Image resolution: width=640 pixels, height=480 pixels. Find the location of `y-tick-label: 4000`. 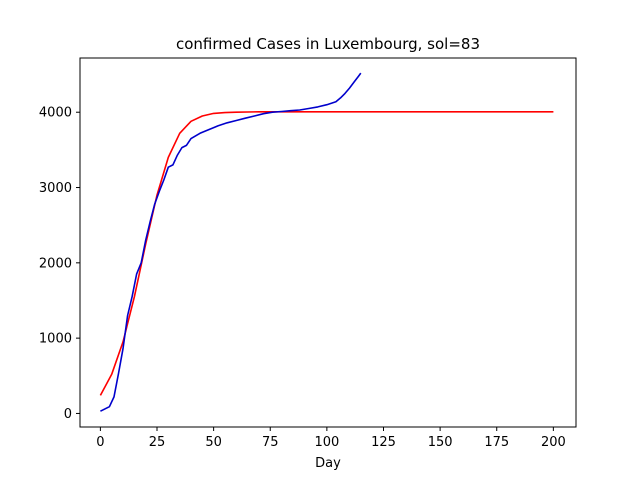

y-tick-label: 4000 is located at coordinates (55, 113).